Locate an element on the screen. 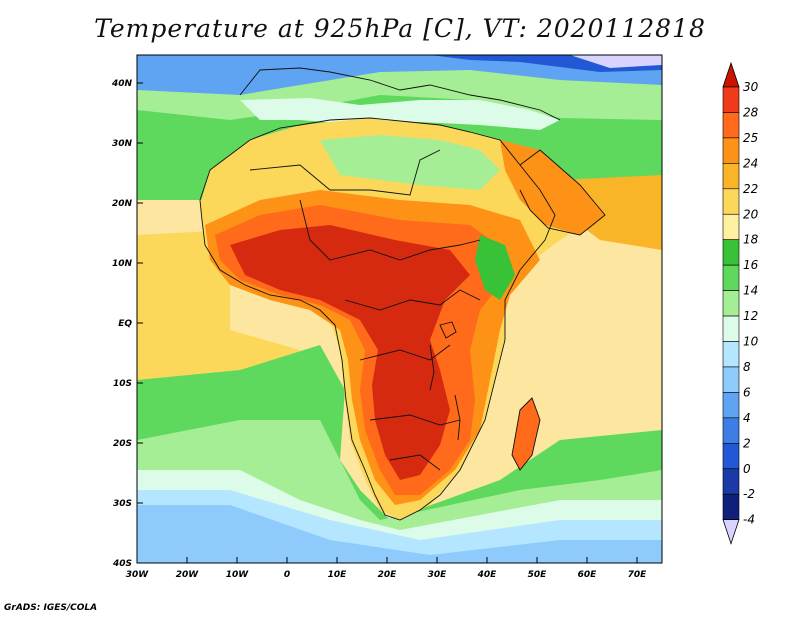  field-north-cold is located at coordinates (616, 61).